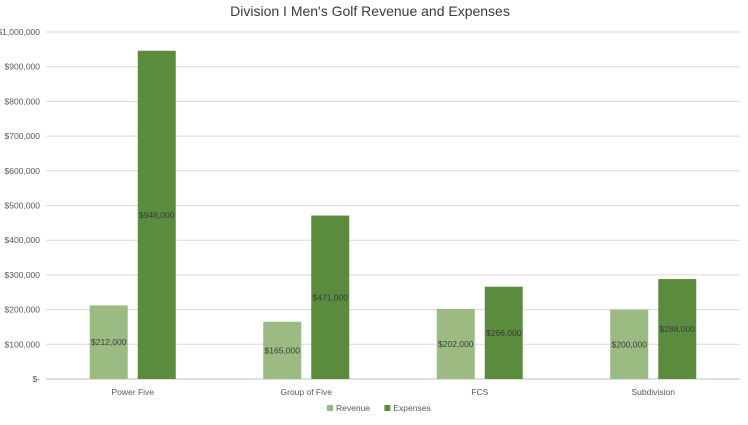 This screenshot has width=748, height=425. I want to click on y-tick-label: $300,000, so click(23, 275).